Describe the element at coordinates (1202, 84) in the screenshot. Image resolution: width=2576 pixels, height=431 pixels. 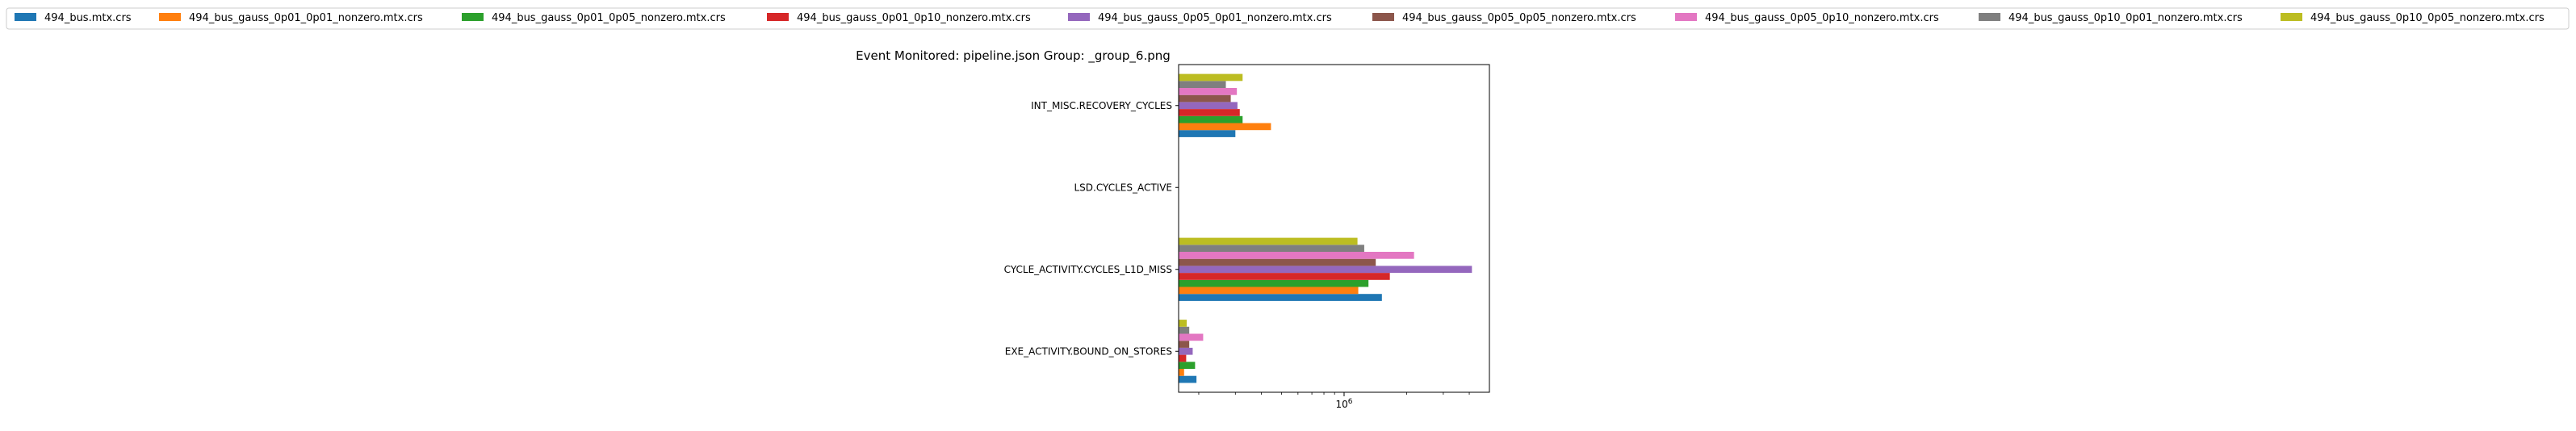
I see `bar-494-bus-gauss-0p10-0p01-nonzero-mtx-crs-int-misc-recovery-cycles` at that location.